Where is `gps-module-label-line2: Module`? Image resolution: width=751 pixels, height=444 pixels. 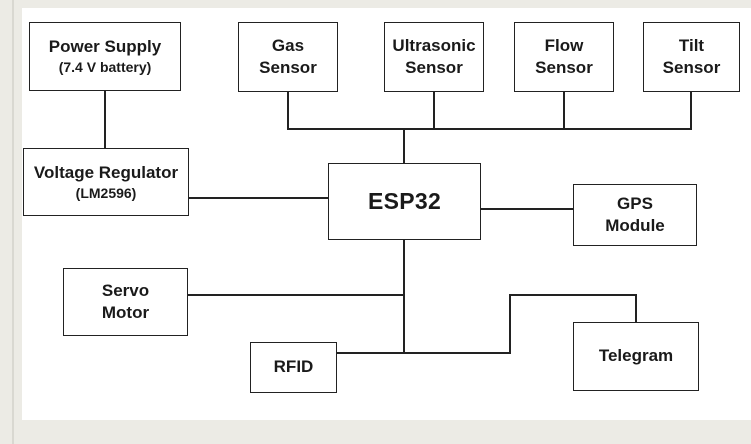
gps-module-label-line2: Module is located at coordinates (635, 225).